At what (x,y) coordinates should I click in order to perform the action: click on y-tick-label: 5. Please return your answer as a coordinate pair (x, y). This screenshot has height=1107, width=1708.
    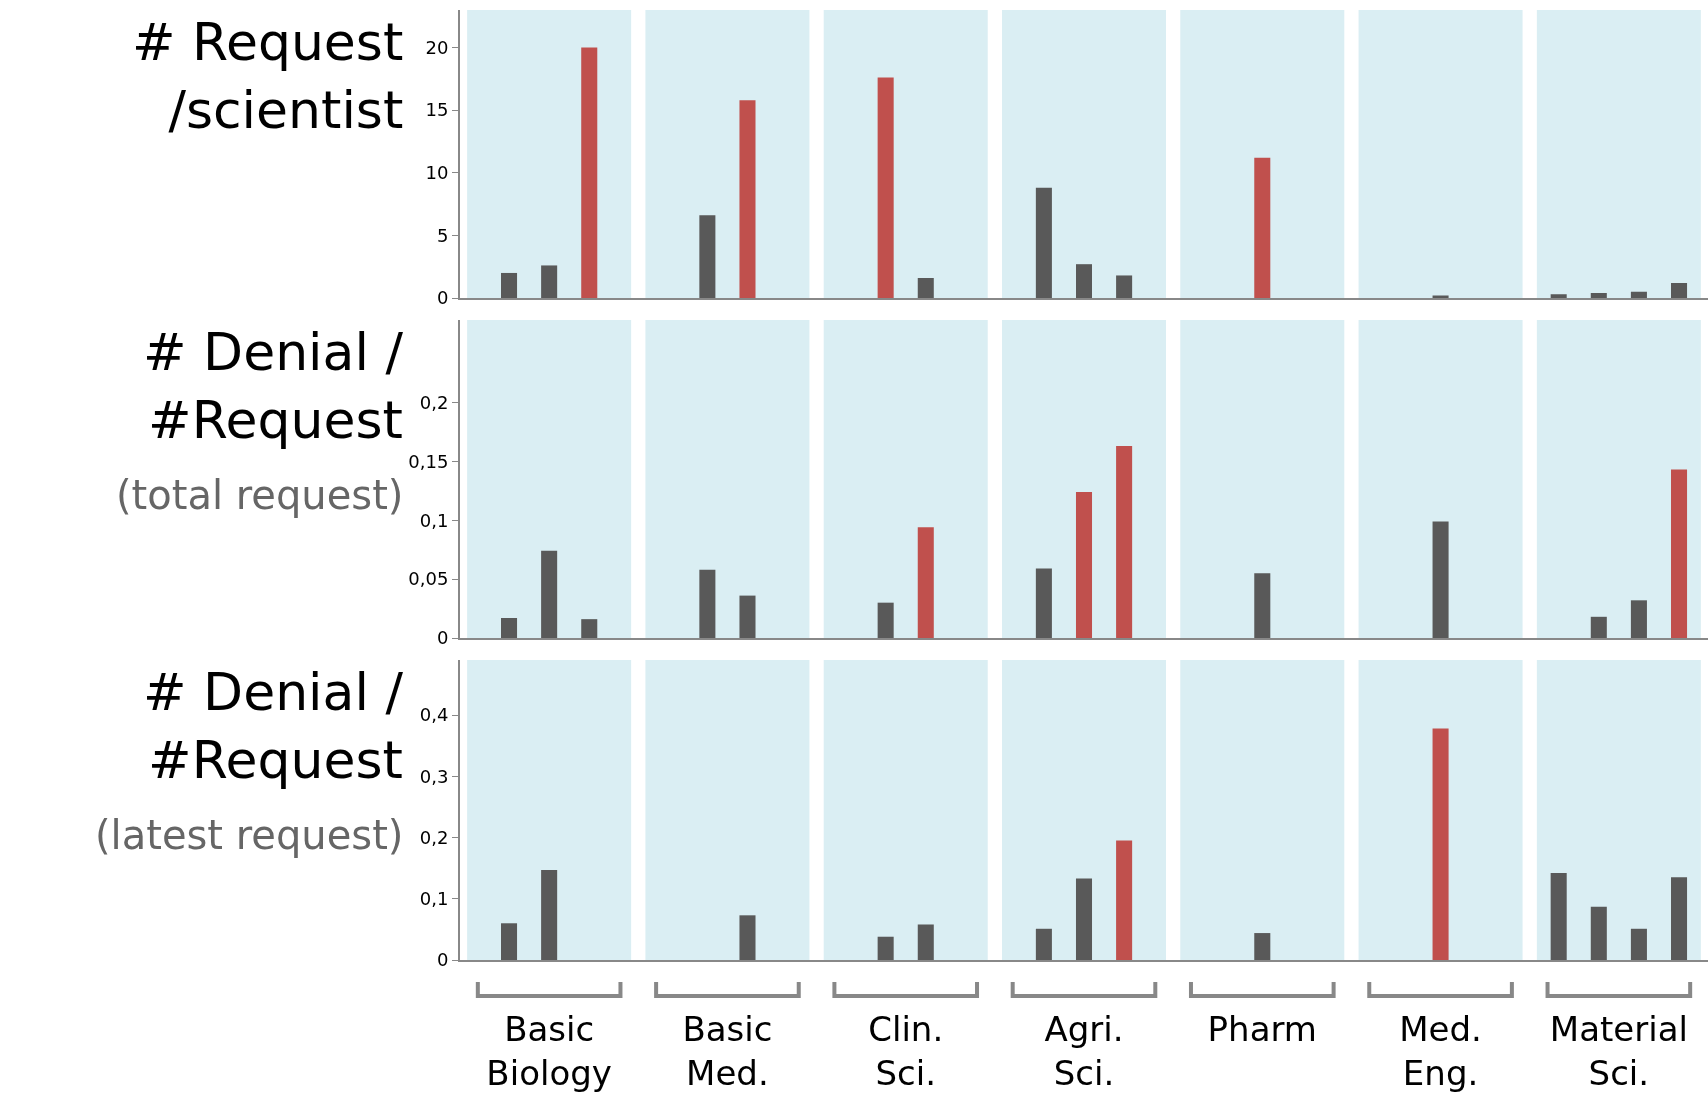
    Looking at the image, I should click on (442, 235).